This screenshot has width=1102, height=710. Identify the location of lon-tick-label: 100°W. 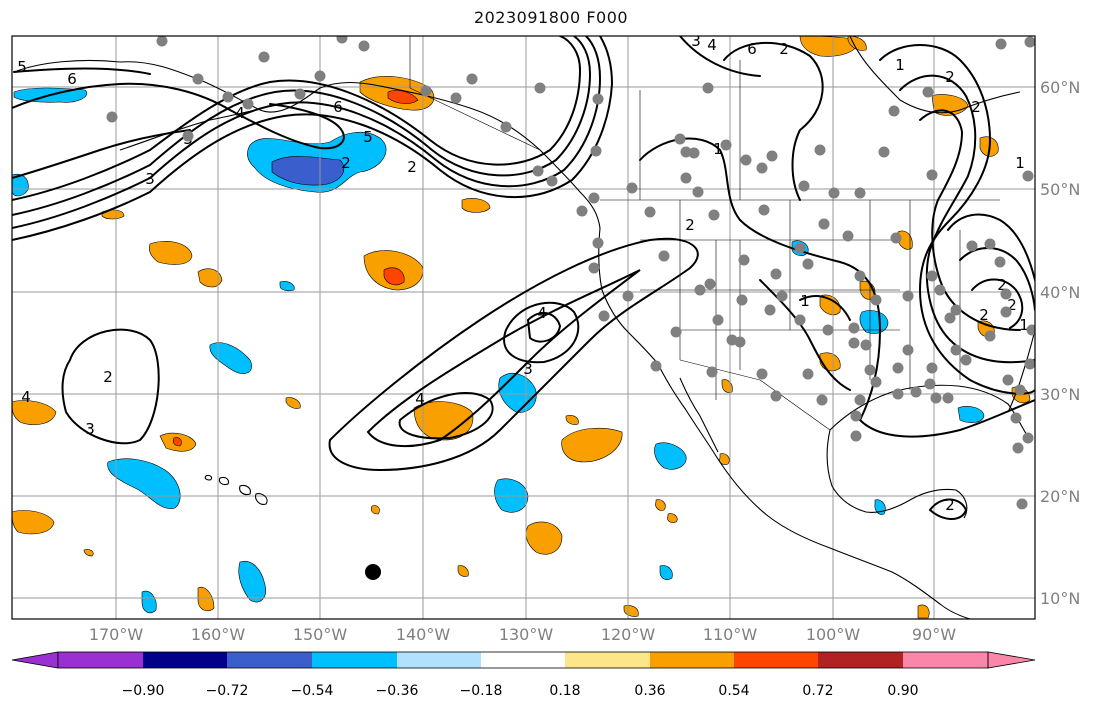
(833, 634).